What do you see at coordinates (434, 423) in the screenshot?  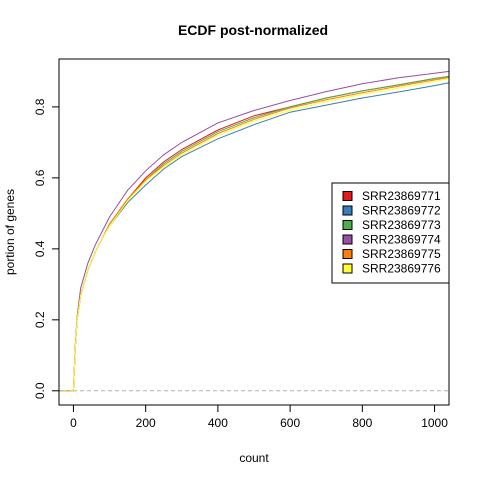 I see `x-tick-label: 1000` at bounding box center [434, 423].